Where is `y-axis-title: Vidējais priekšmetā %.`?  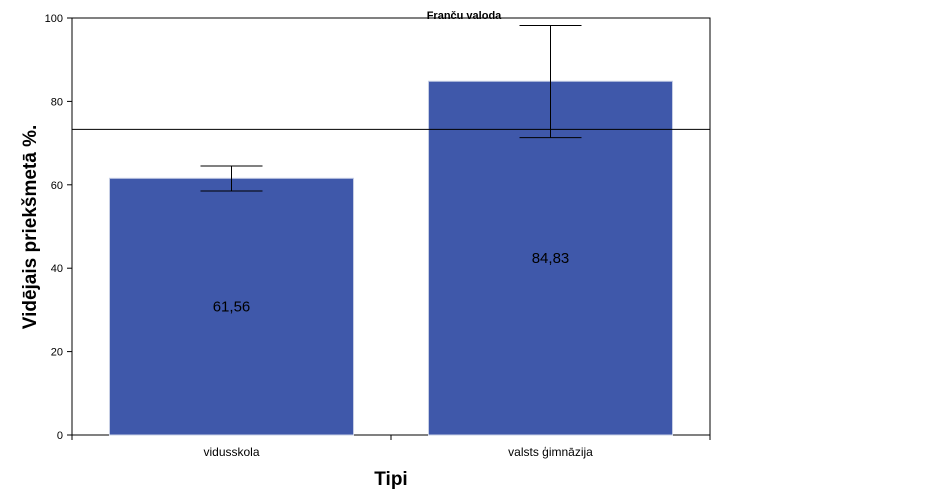
y-axis-title: Vidējais priekšmetā %. is located at coordinates (30, 227).